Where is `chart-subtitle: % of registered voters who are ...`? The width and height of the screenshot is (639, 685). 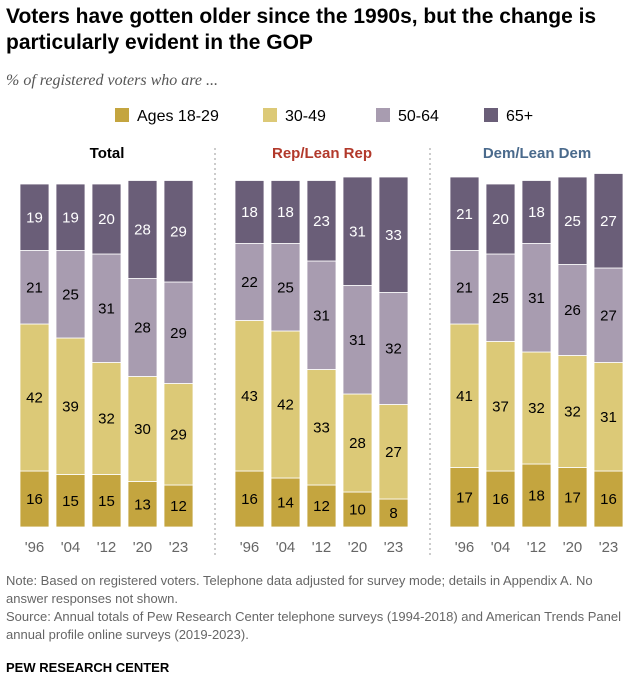
chart-subtitle: % of registered voters who are ... is located at coordinates (112, 80).